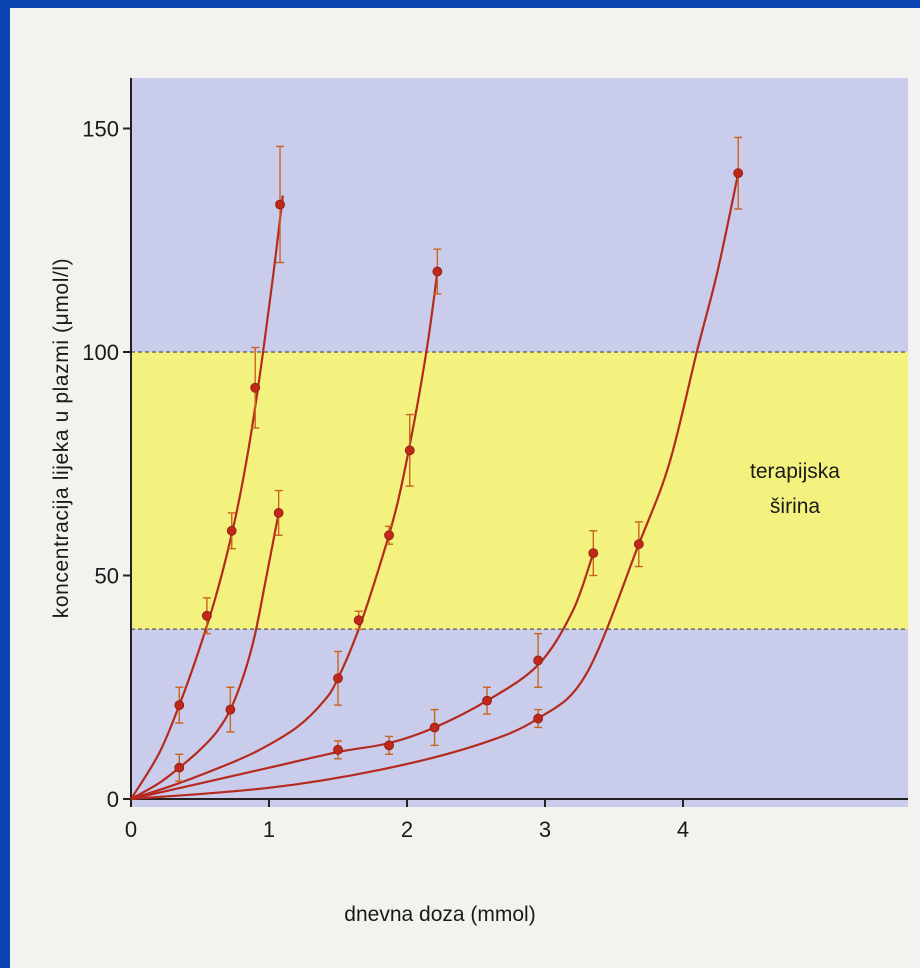  I want to click on x-tick-label-2: 2, so click(407, 829).